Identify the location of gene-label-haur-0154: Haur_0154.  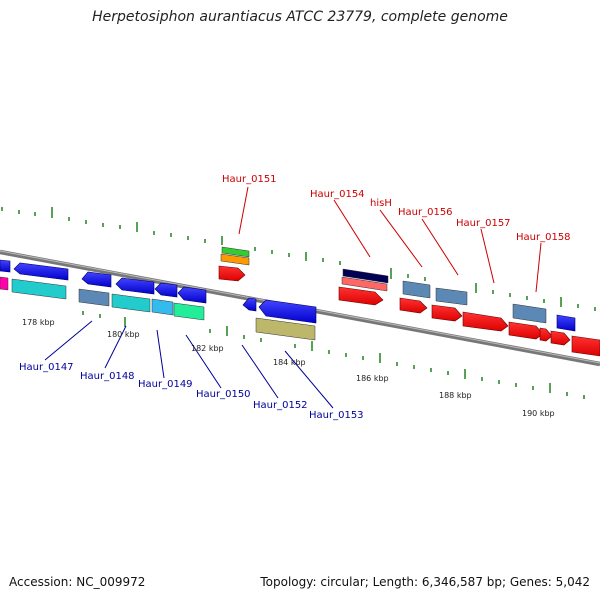
(337, 194).